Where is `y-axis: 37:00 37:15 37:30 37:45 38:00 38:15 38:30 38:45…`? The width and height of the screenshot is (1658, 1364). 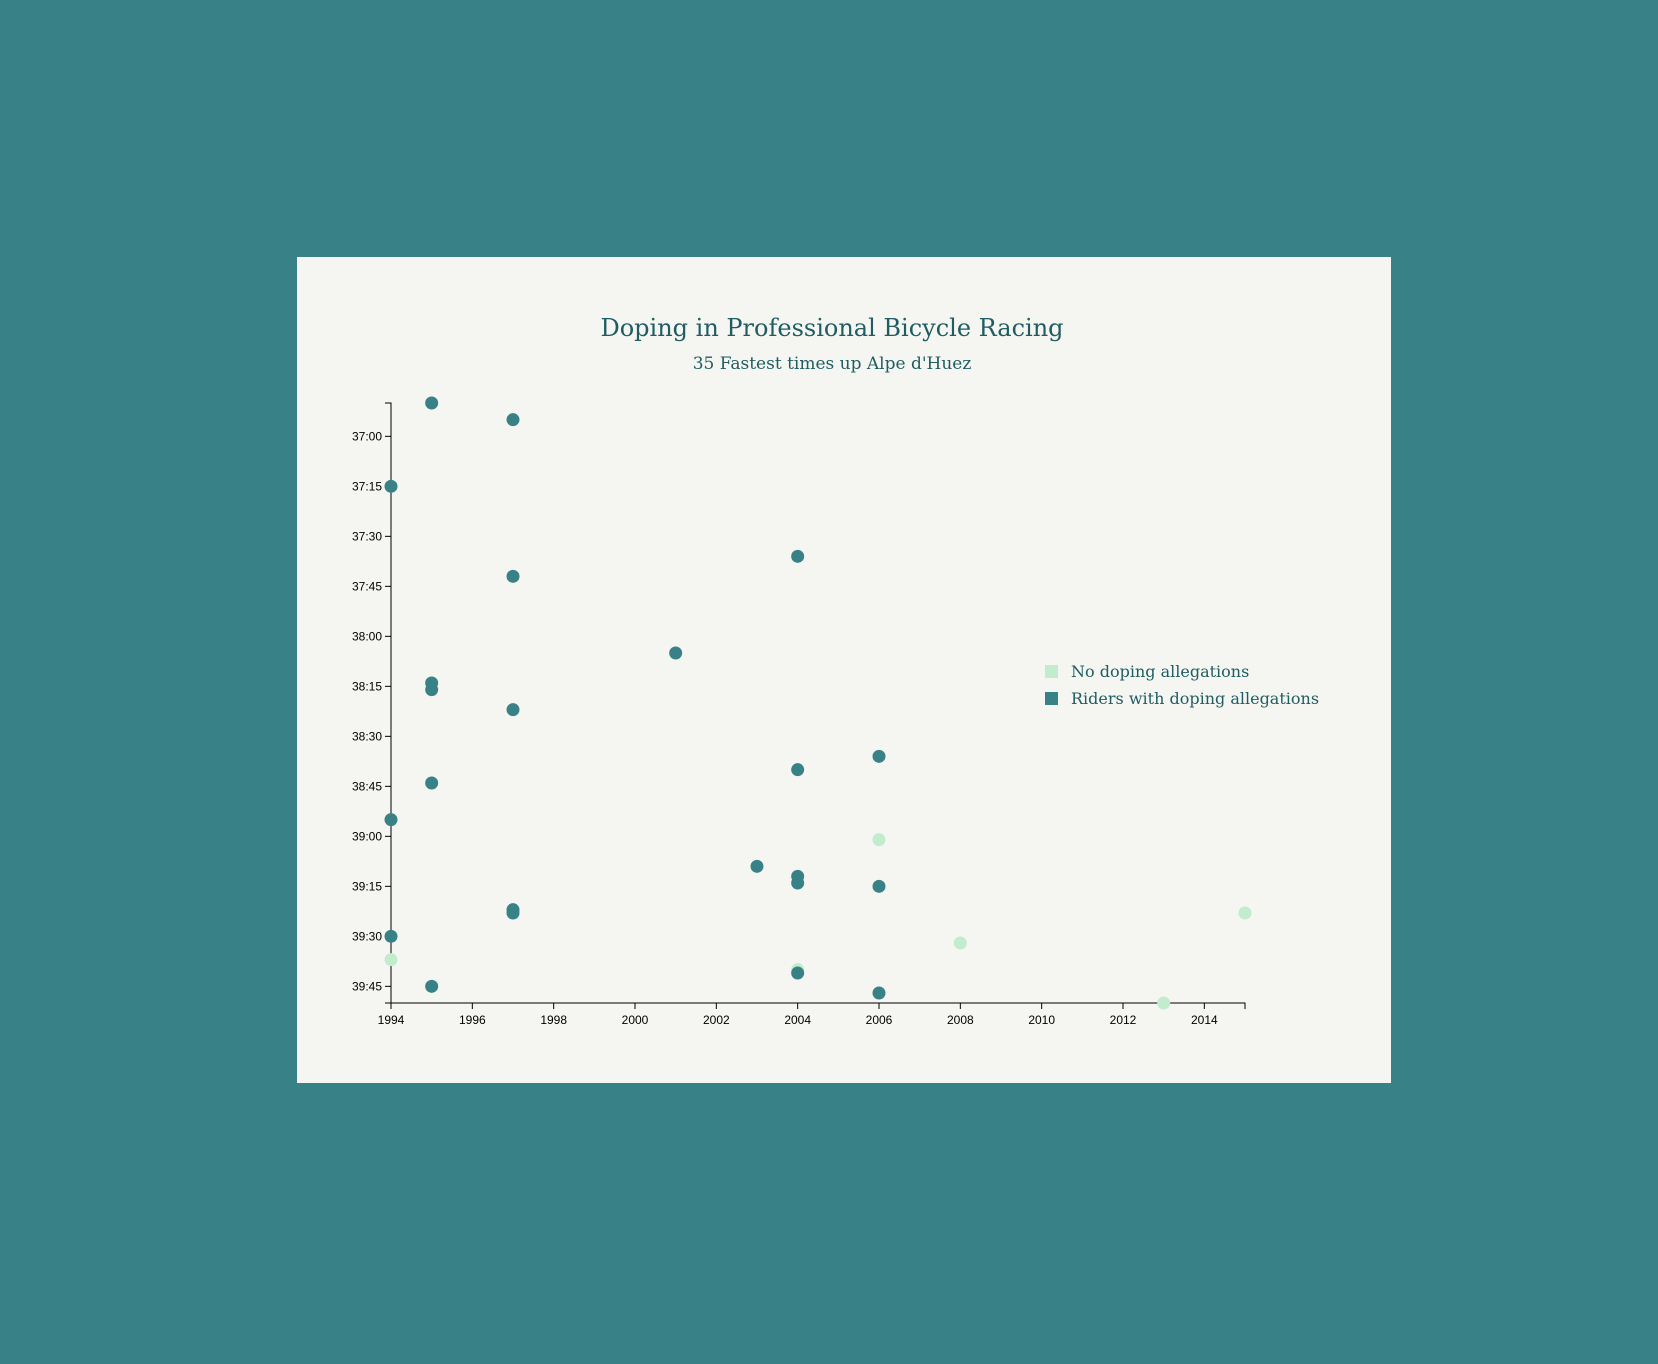 y-axis: 37:00 37:15 37:30 37:45 38:00 38:15 38:30 38:45… is located at coordinates (372, 703).